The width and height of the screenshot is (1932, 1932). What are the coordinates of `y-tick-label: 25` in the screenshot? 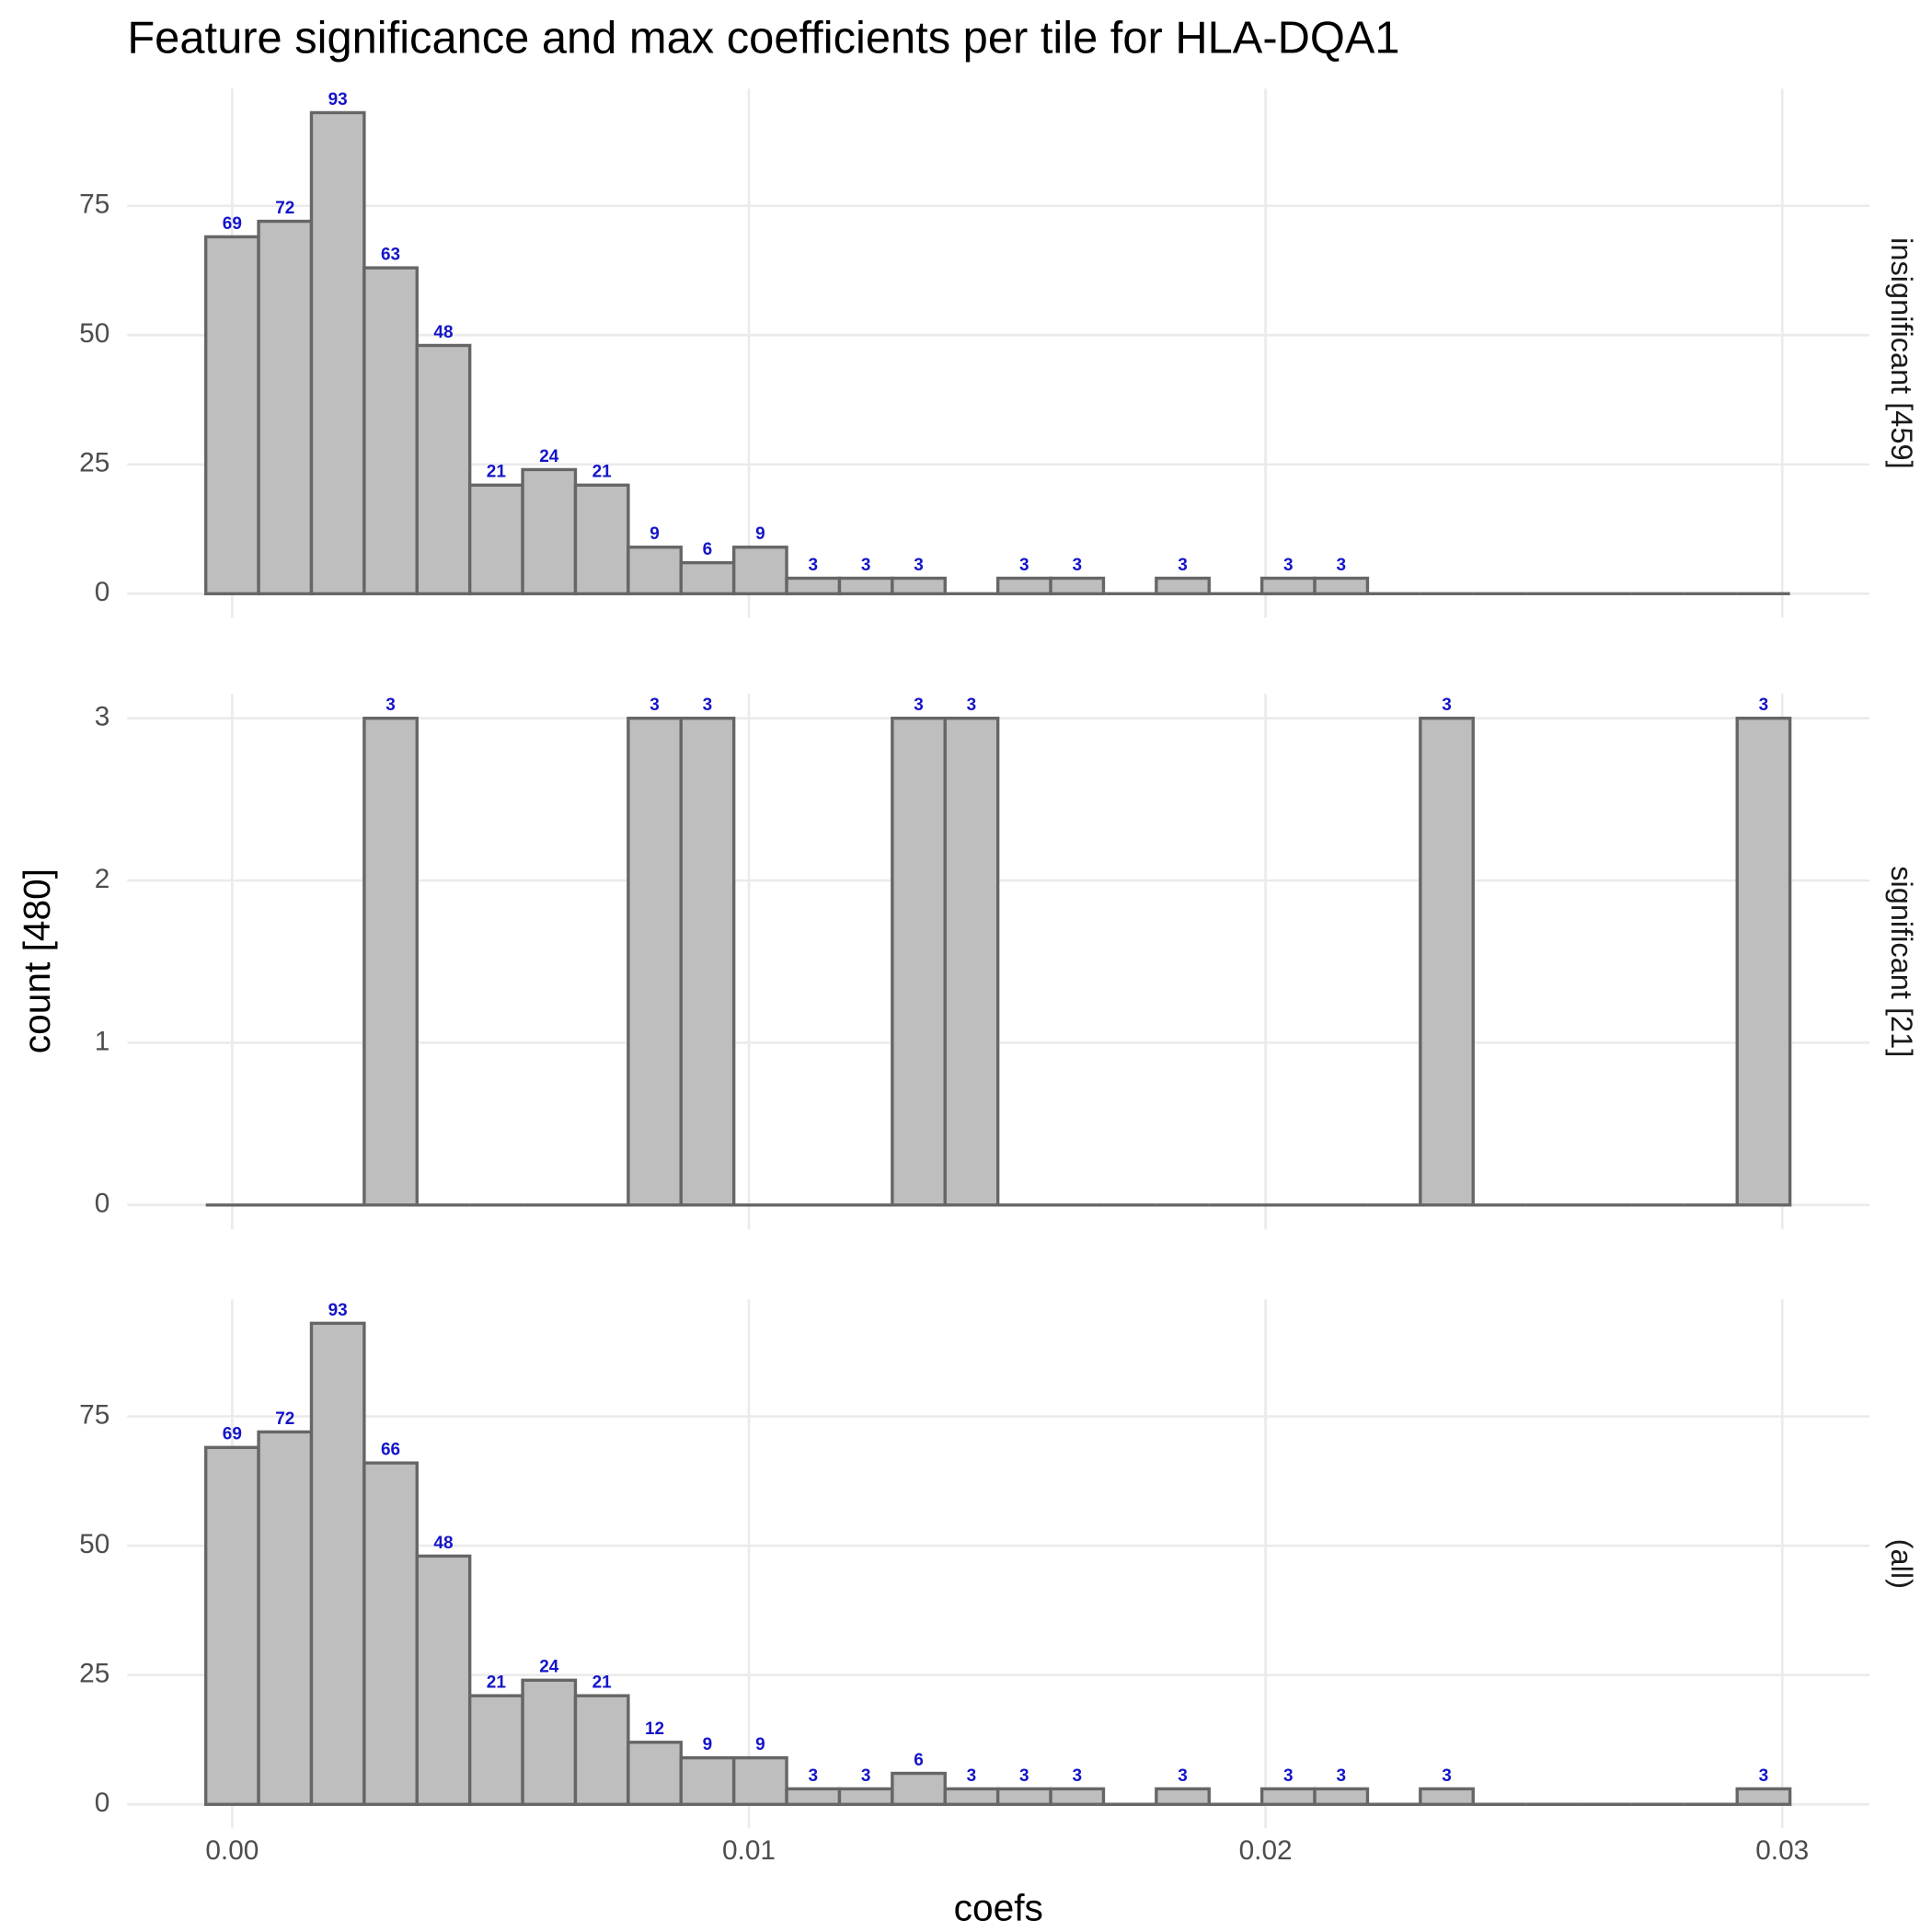 It's located at (94, 463).